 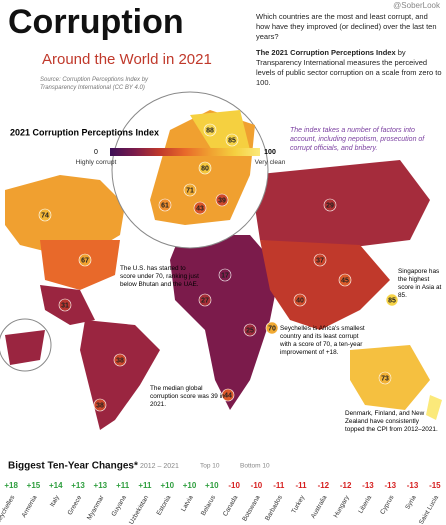 I want to click on score-label: 67, so click(x=85, y=260).